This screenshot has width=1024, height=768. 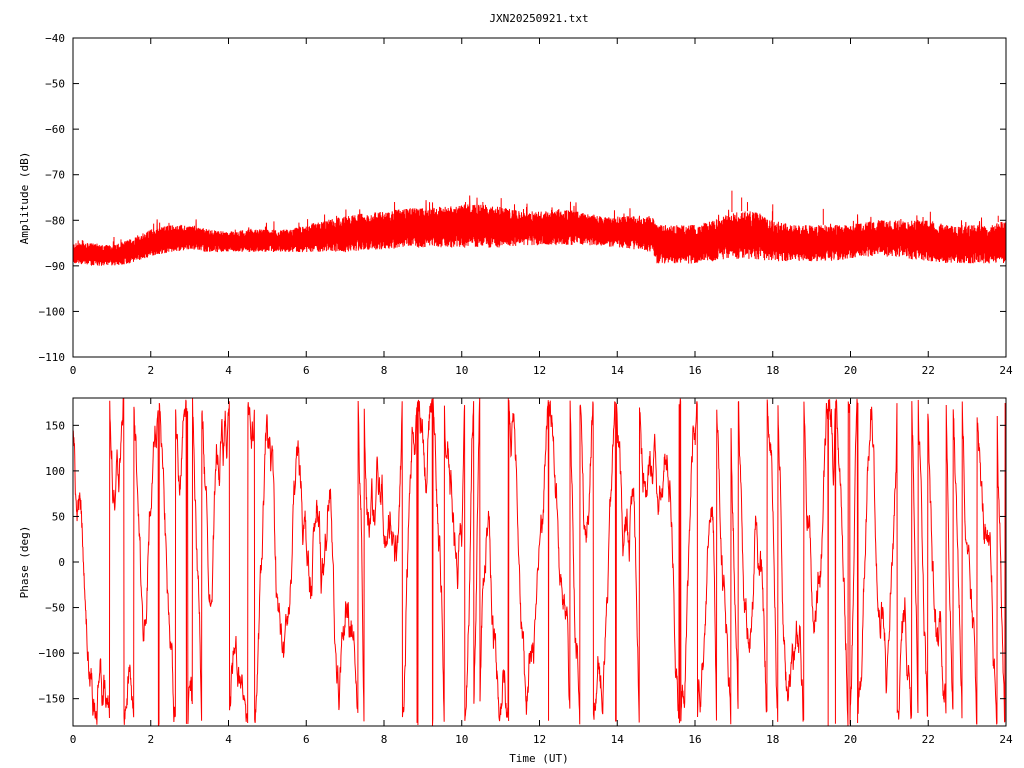 I want to click on phase-x-tick-label: 8, so click(x=384, y=739).